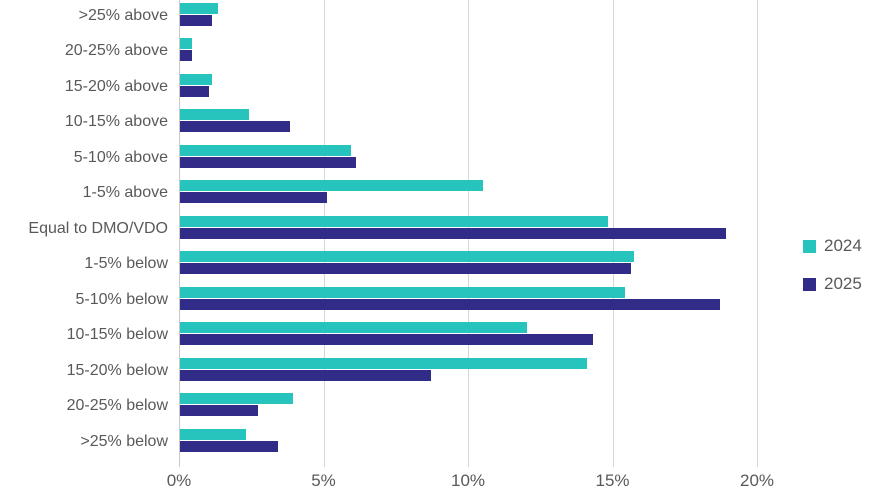  I want to click on legend-item-2024: 2024, so click(832, 246).